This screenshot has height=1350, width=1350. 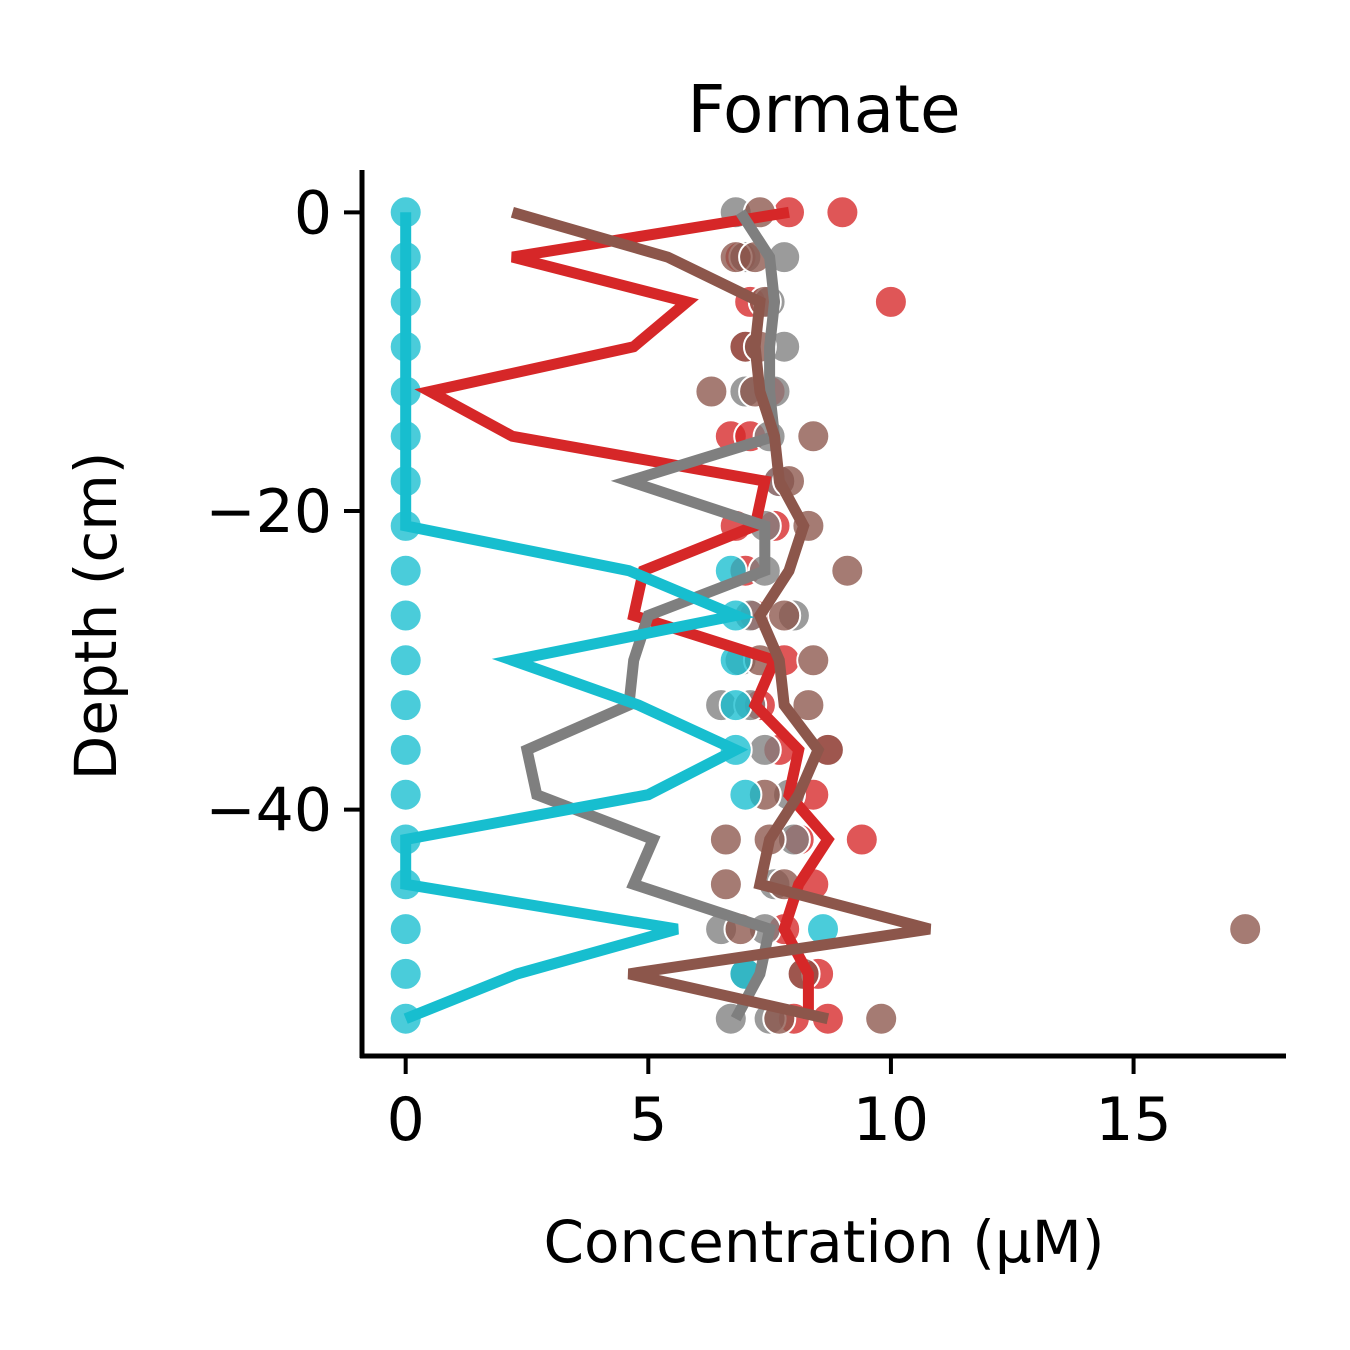 What do you see at coordinates (824, 1242) in the screenshot?
I see `x-axis-label: Concentration (μM)` at bounding box center [824, 1242].